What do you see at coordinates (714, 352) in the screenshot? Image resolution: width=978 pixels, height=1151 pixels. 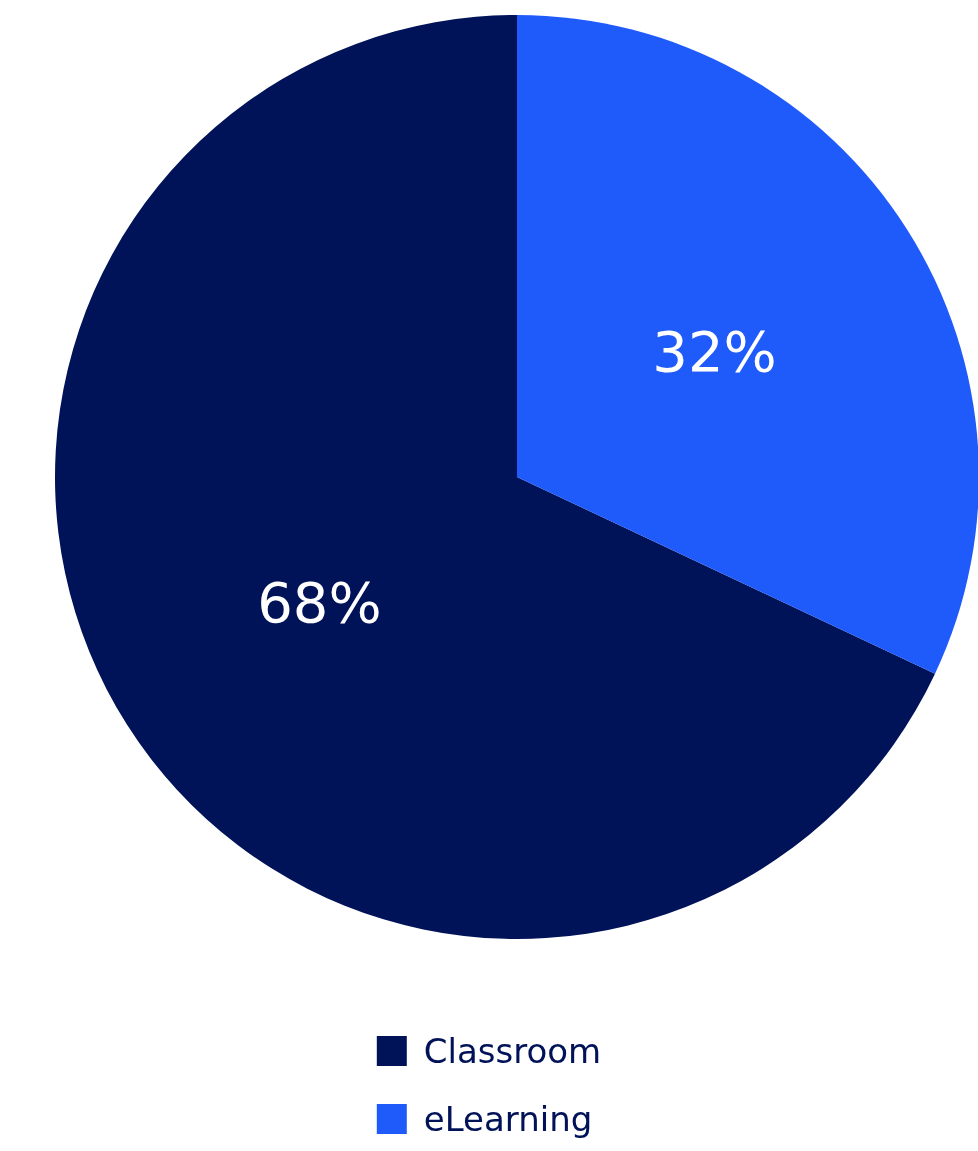 I see `data-label: 32%` at bounding box center [714, 352].